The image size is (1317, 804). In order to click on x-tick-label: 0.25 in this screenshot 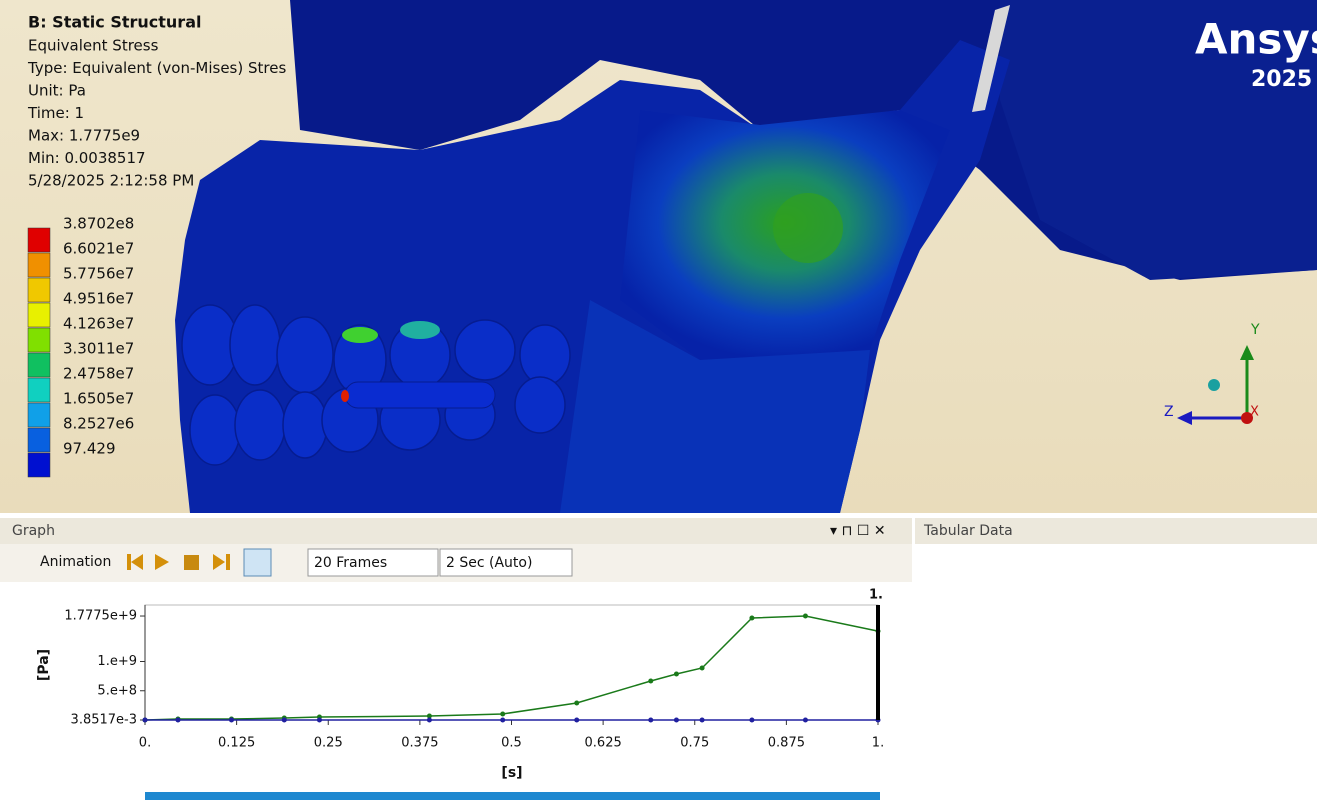, I will do `click(328, 743)`.